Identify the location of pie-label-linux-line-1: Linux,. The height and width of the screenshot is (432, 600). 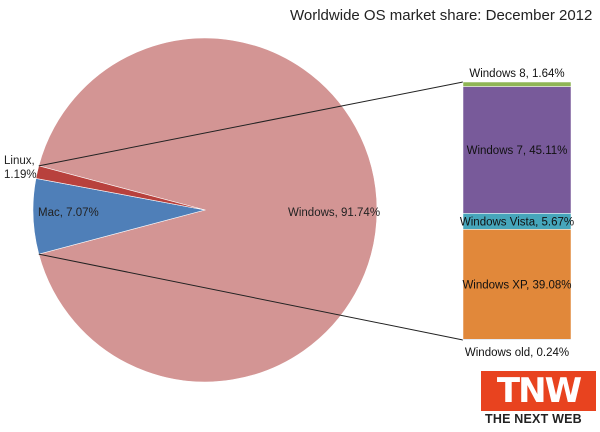
(19, 161).